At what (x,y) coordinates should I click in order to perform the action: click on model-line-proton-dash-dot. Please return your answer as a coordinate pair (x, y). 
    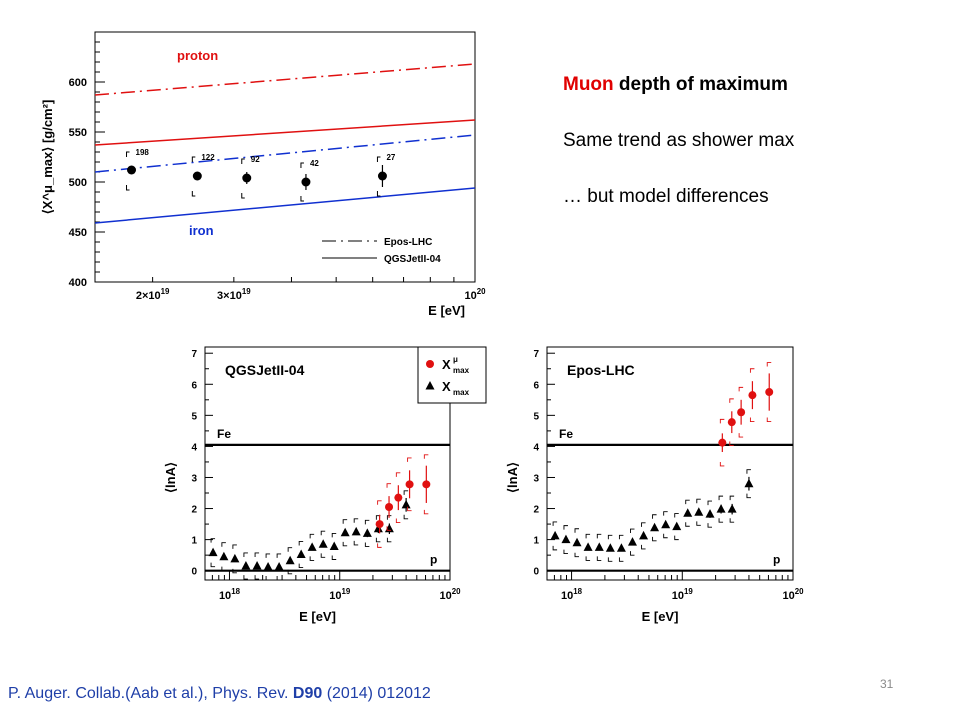
    Looking at the image, I should click on (285, 79).